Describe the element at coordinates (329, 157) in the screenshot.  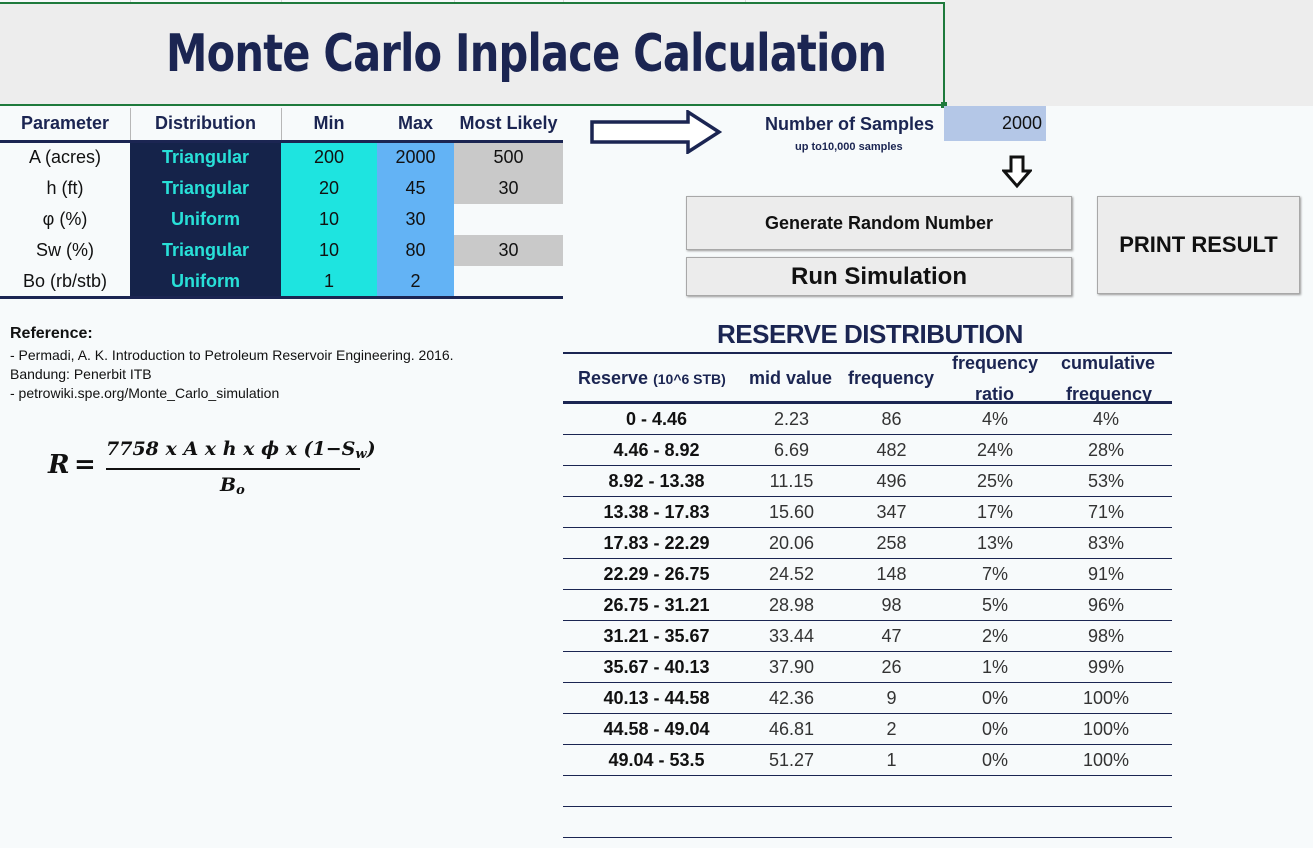
I see `param-min: 200` at that location.